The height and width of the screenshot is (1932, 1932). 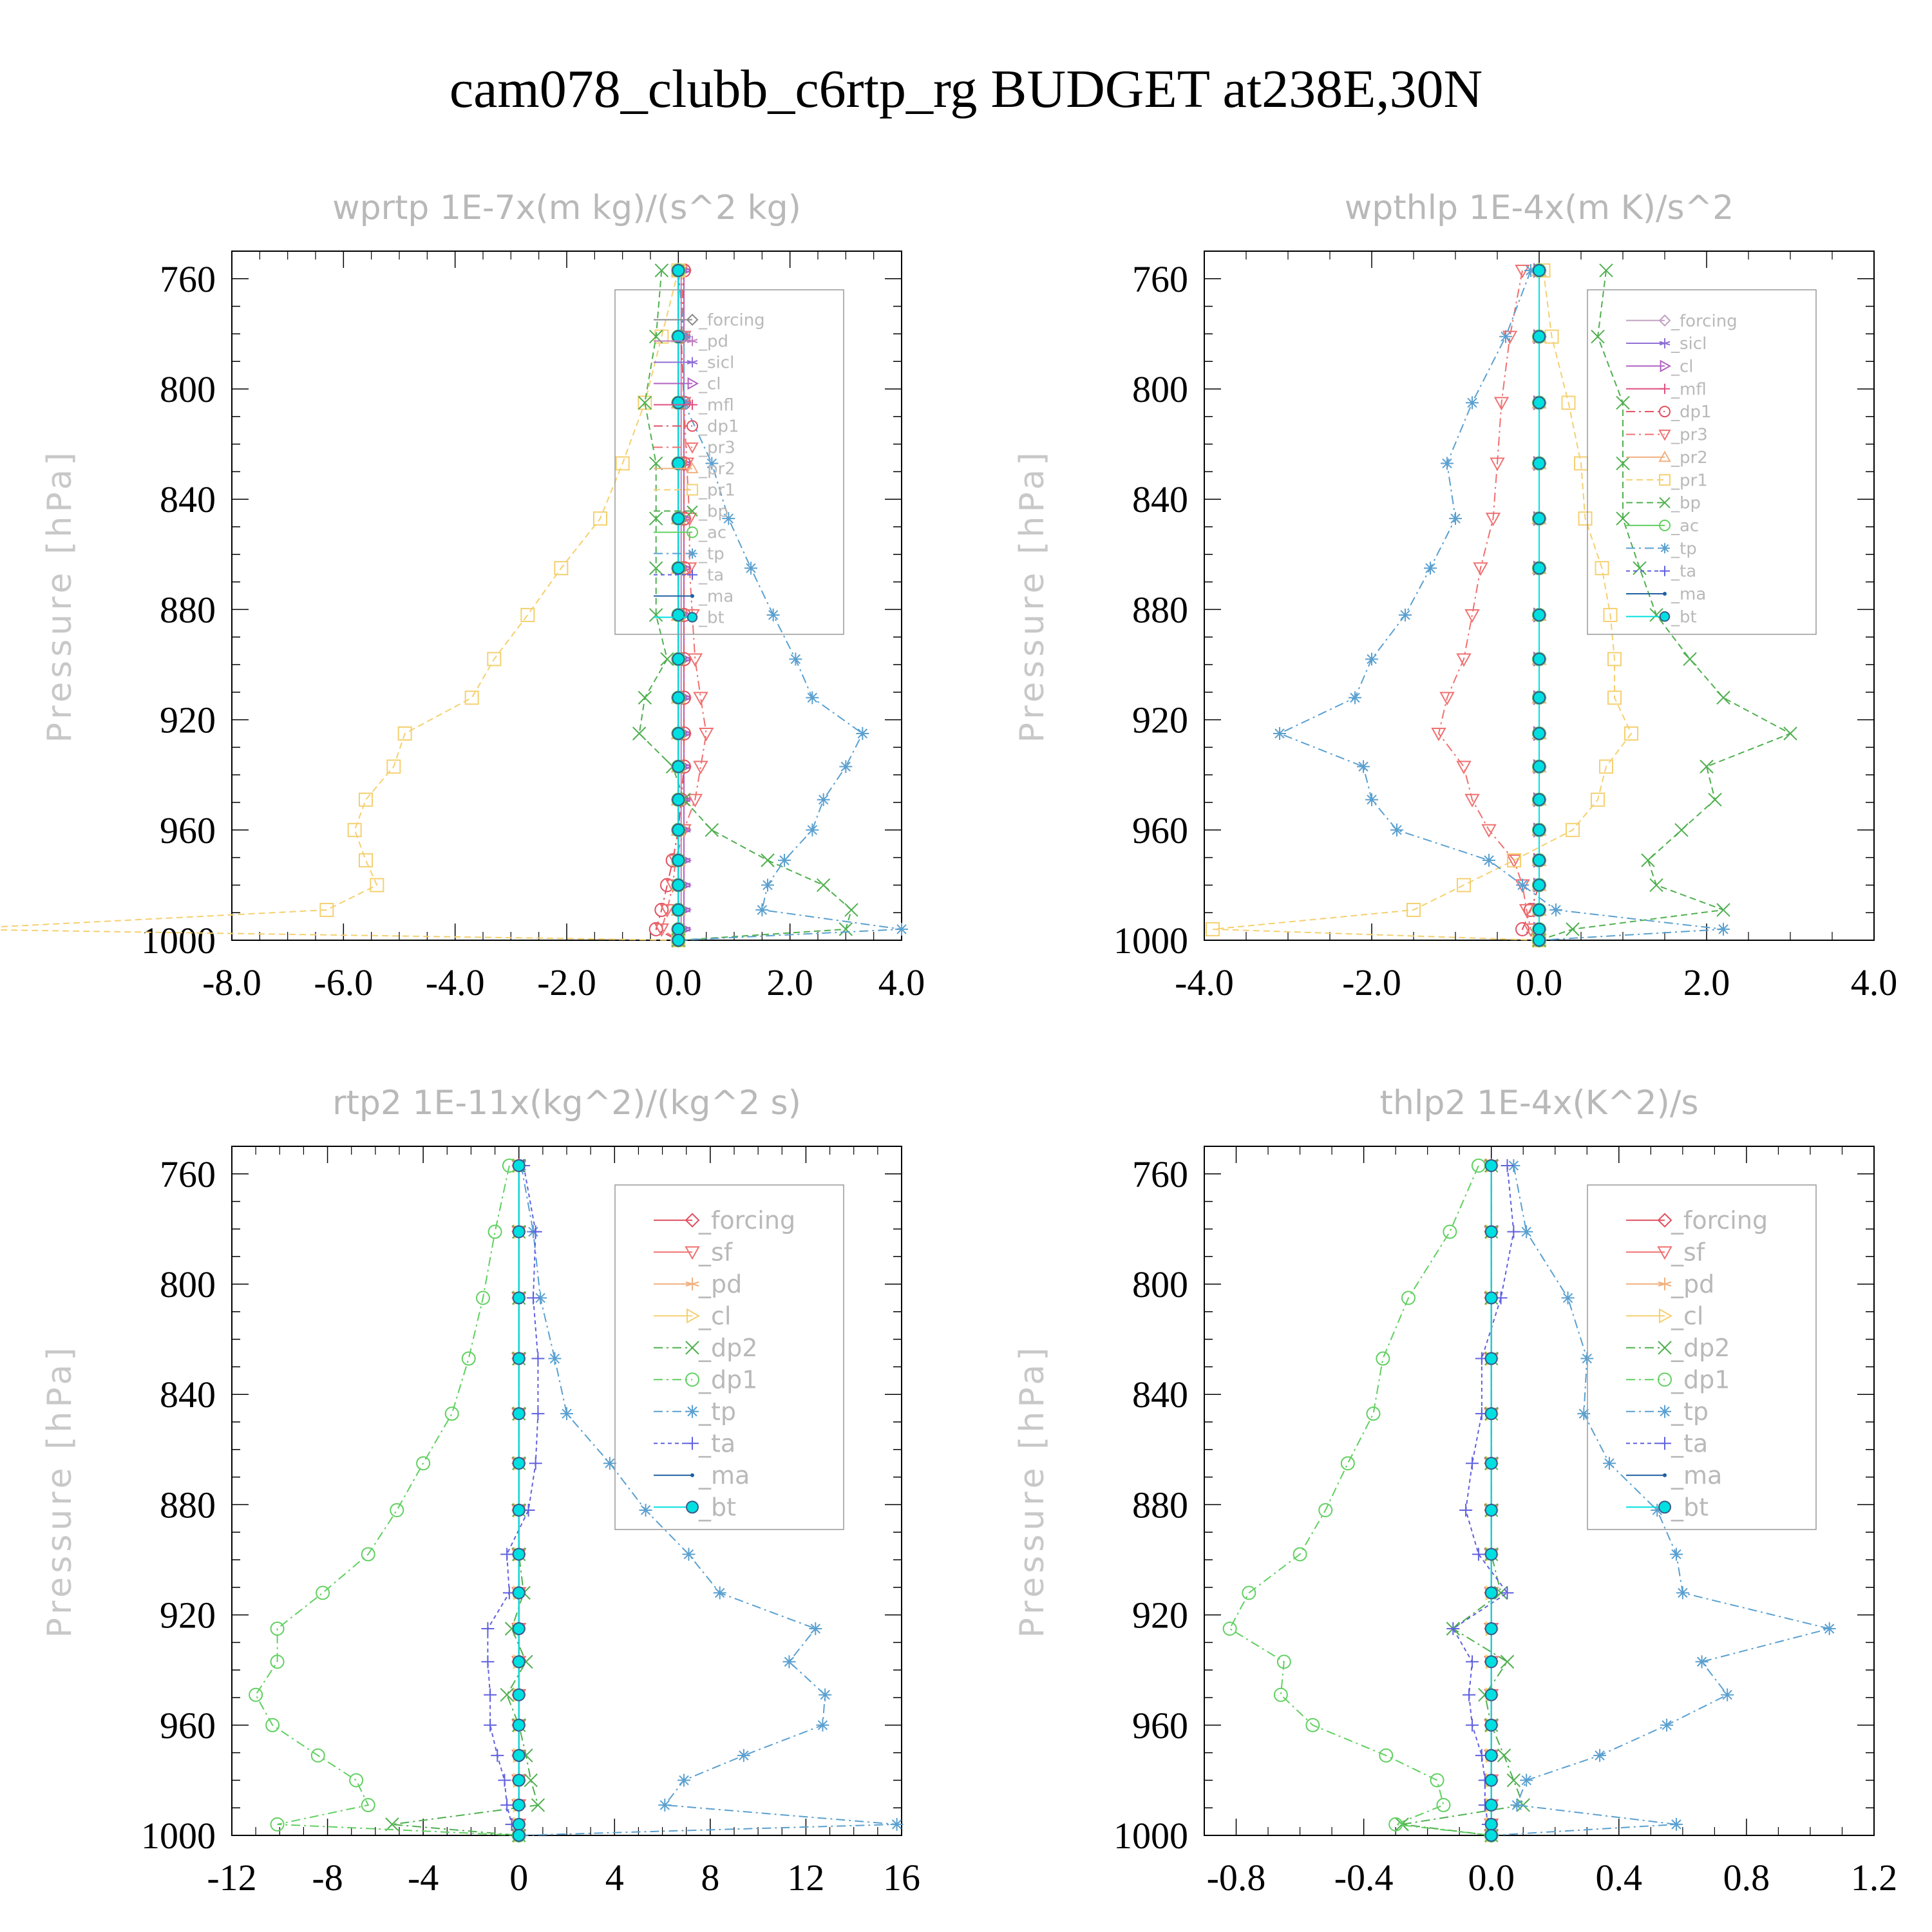 What do you see at coordinates (1422, 605) in the screenshot?
I see `series-pr1` at bounding box center [1422, 605].